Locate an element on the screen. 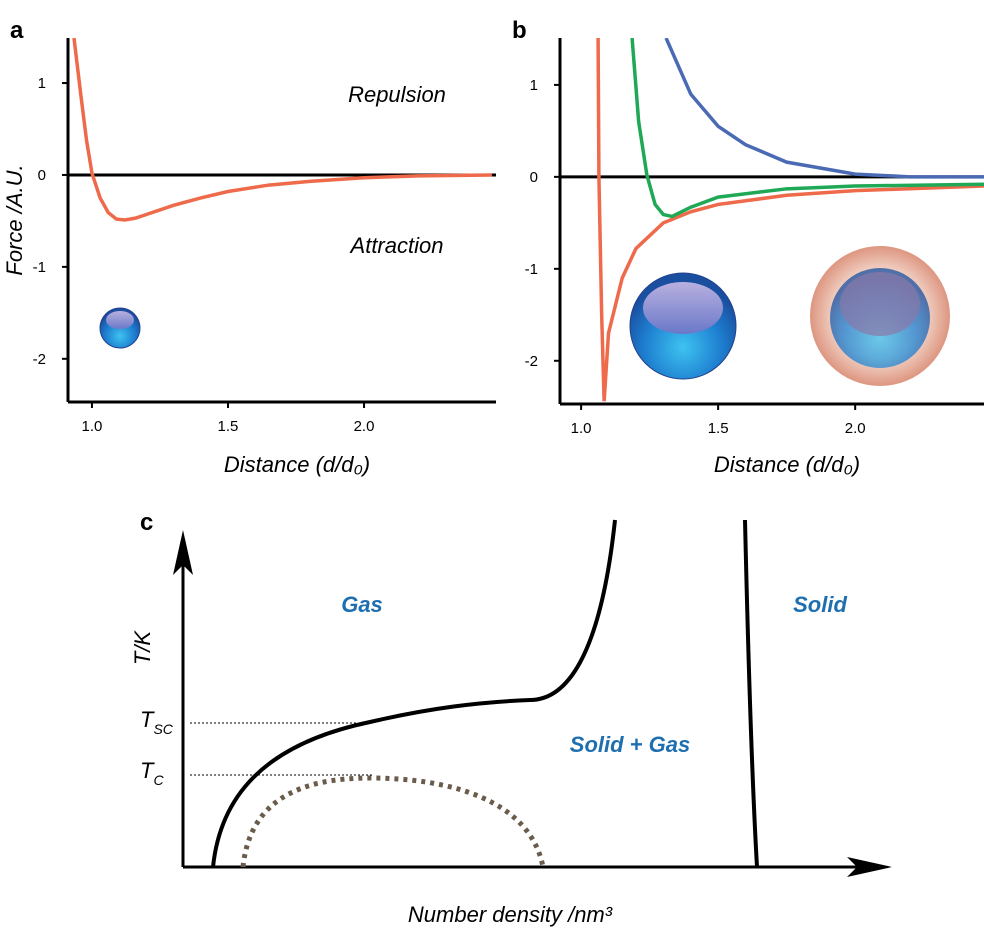 The height and width of the screenshot is (934, 984). temperature-label: TC is located at coordinates (152, 773).